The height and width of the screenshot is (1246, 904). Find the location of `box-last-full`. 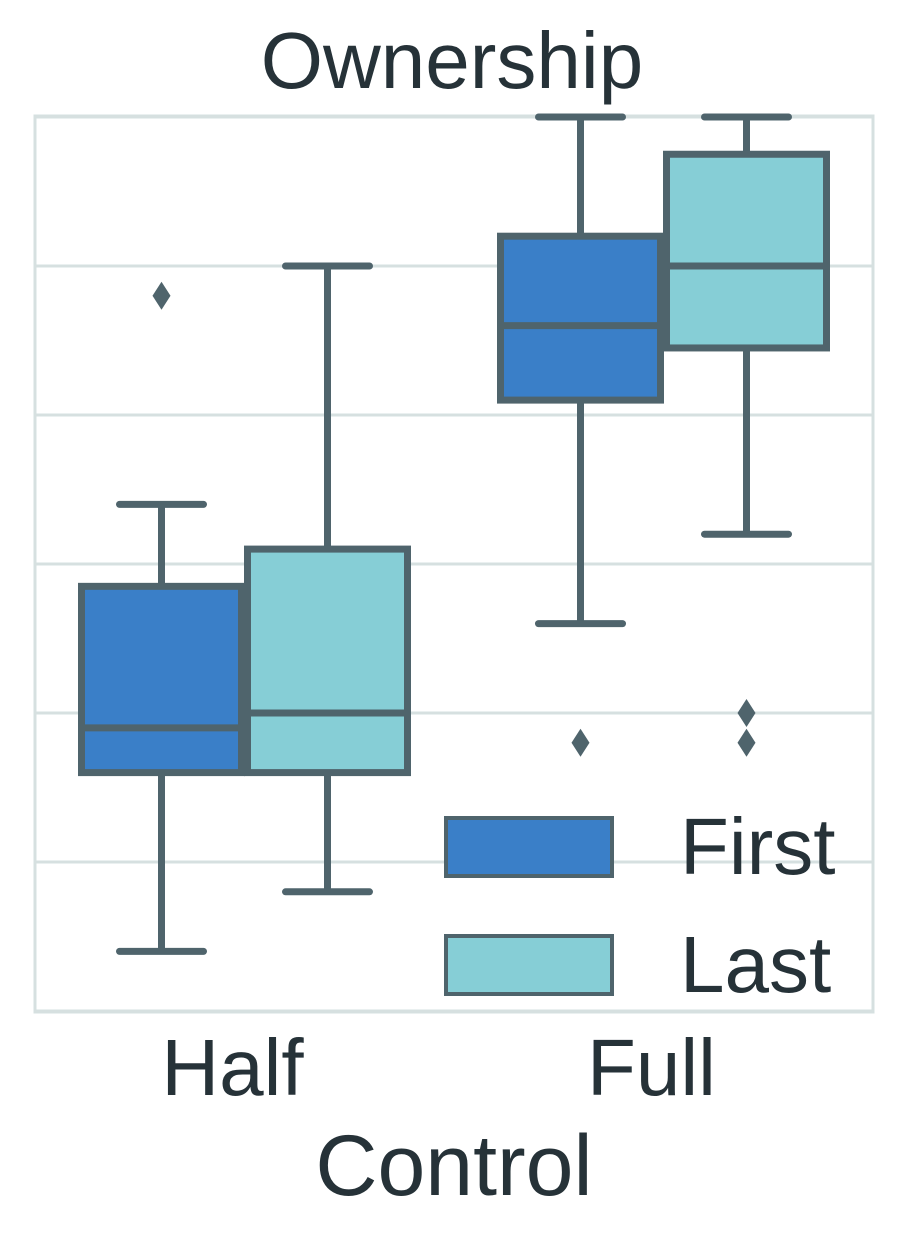

box-last-full is located at coordinates (746, 435).